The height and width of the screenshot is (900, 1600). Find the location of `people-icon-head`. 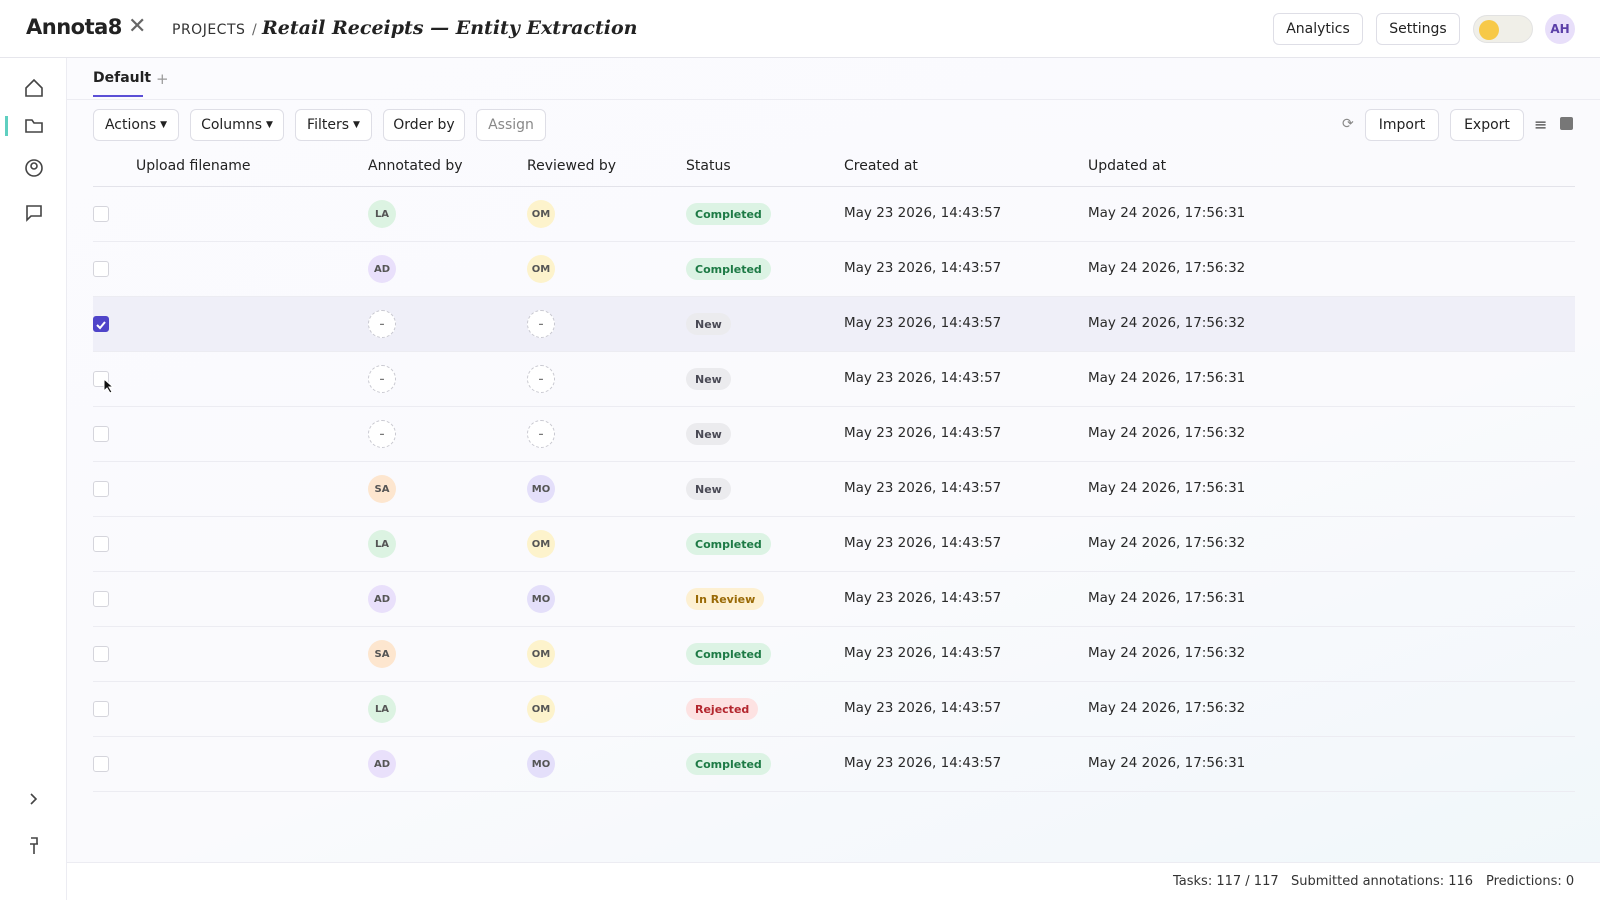

people-icon-head is located at coordinates (34, 166).